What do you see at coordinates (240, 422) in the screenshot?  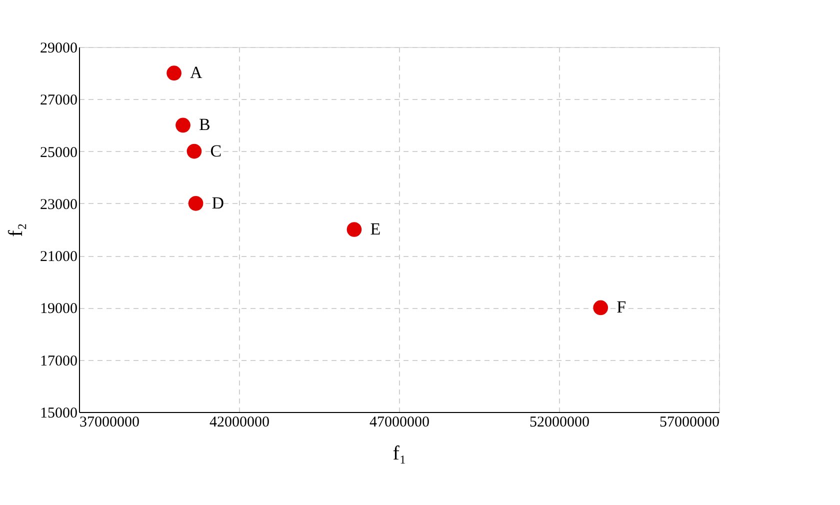 I see `x-tick-label: 42000000` at bounding box center [240, 422].